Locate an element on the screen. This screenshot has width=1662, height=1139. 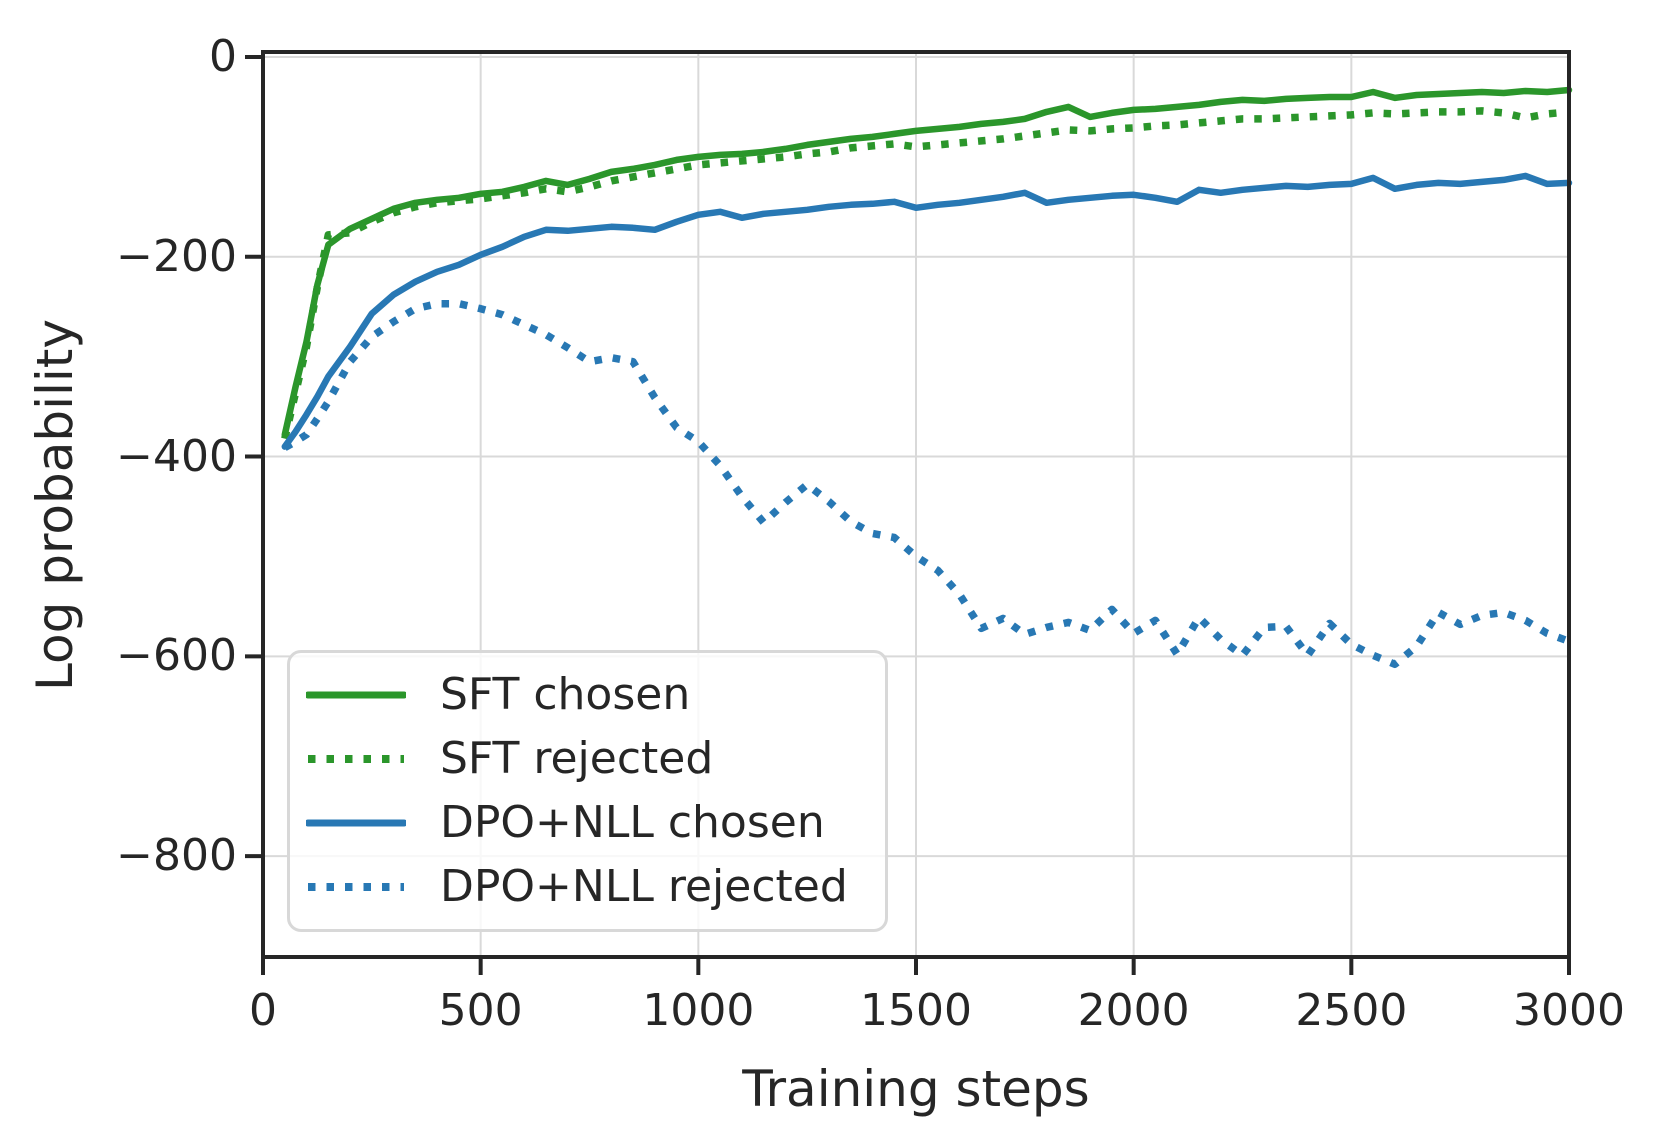
legend-item: SFT chosen is located at coordinates (590, 695).